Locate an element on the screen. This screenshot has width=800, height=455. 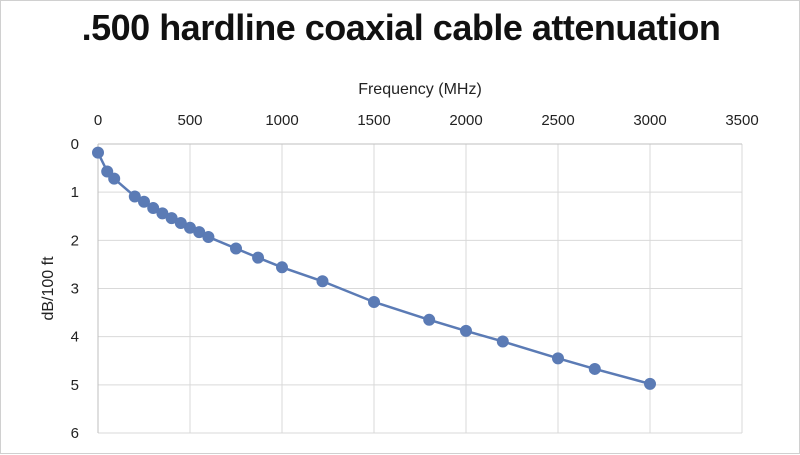
chart-title: .500 hardline coaxial cable attenuation is located at coordinates (401, 27).